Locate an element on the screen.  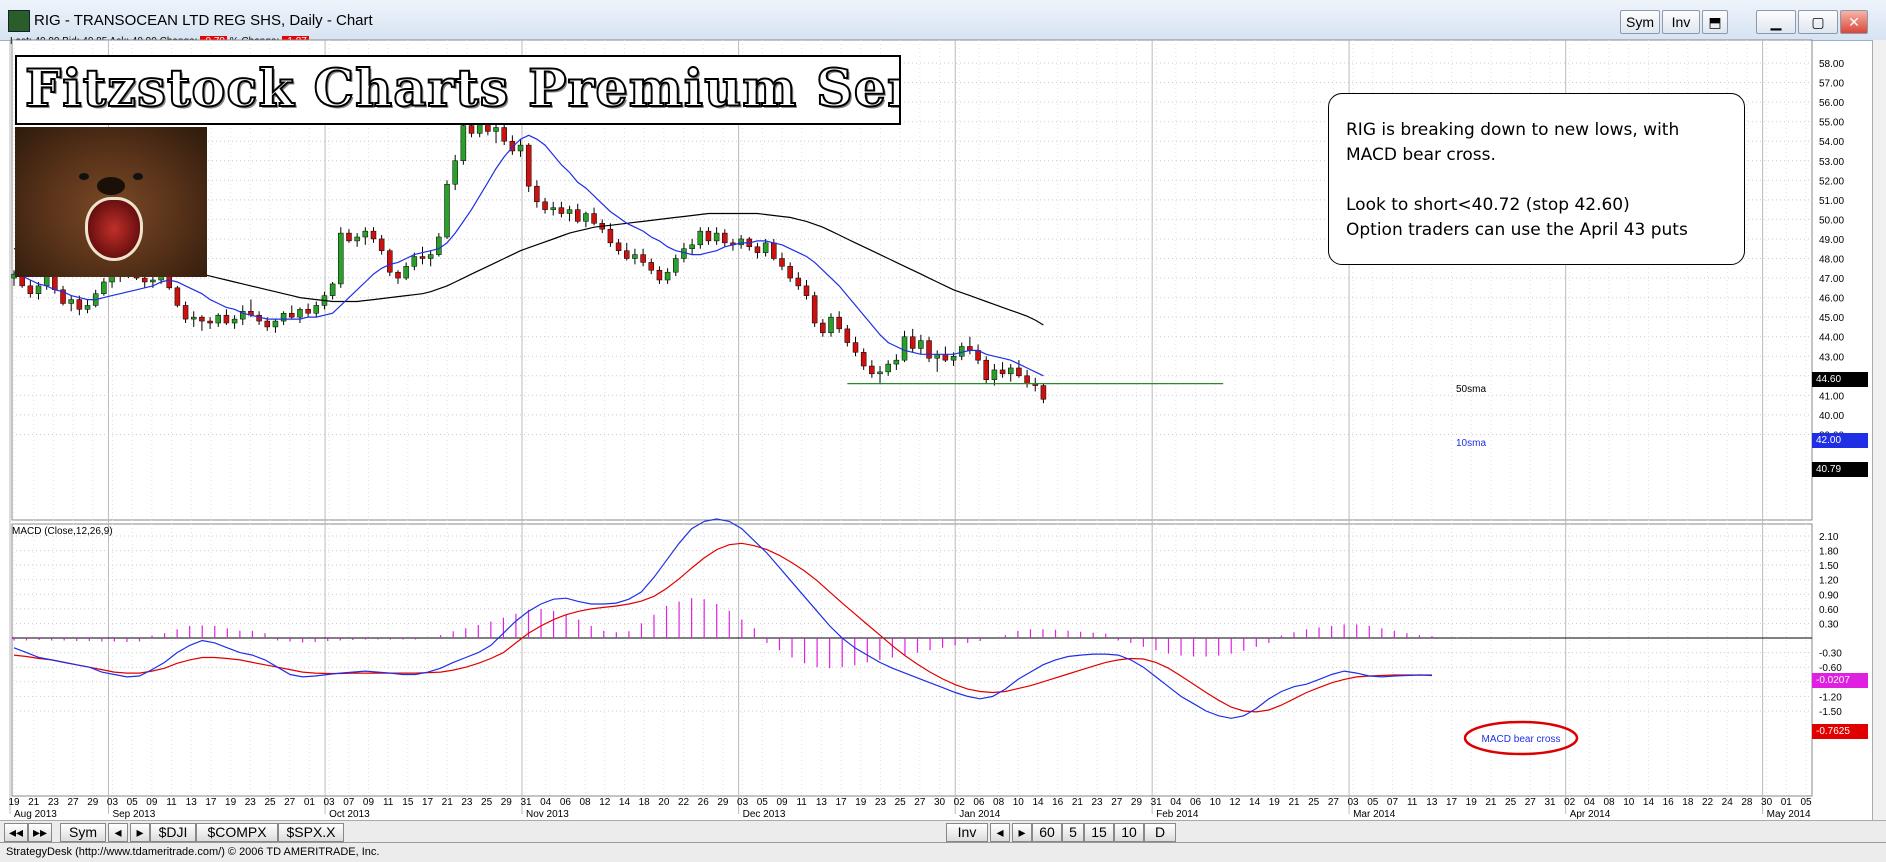
tab-compx: $COMPX is located at coordinates (237, 832).